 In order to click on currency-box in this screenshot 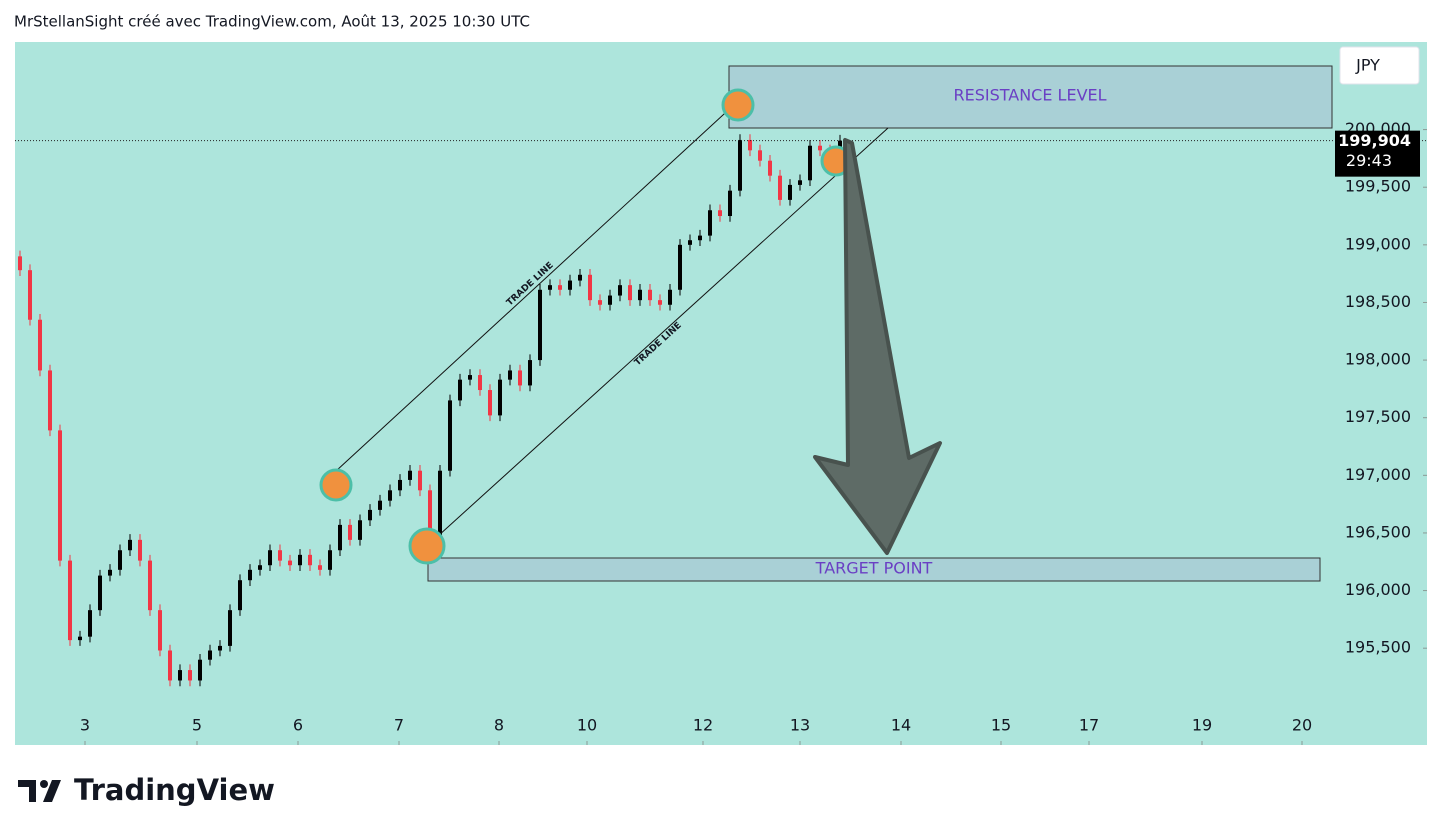, I will do `click(1379, 65)`.